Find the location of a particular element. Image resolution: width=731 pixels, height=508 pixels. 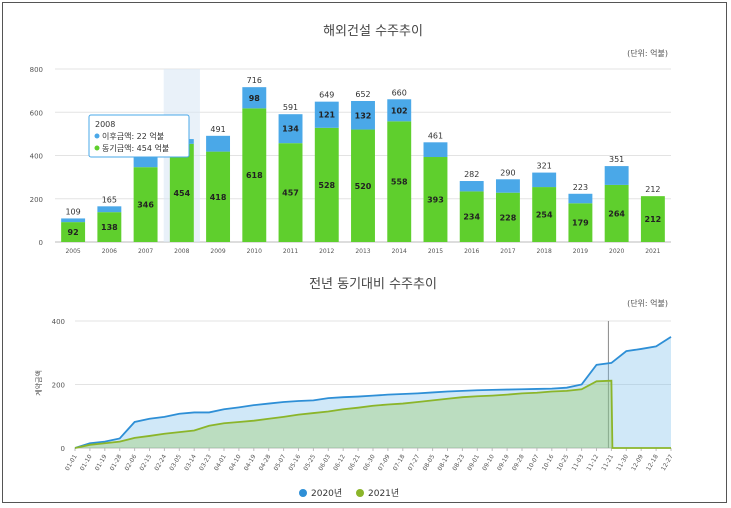

area-xtick-label: 12-18 is located at coordinates (652, 462).